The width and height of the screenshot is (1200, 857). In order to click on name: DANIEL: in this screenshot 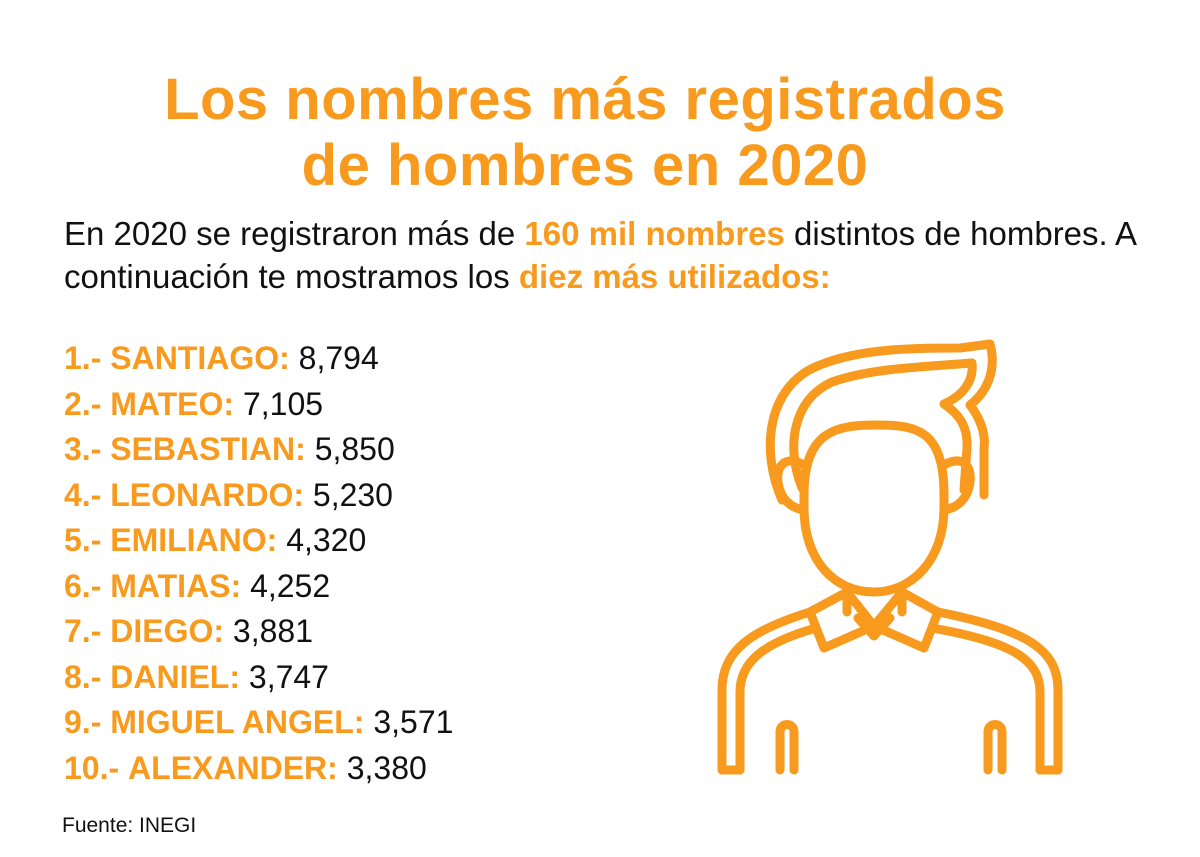, I will do `click(175, 676)`.